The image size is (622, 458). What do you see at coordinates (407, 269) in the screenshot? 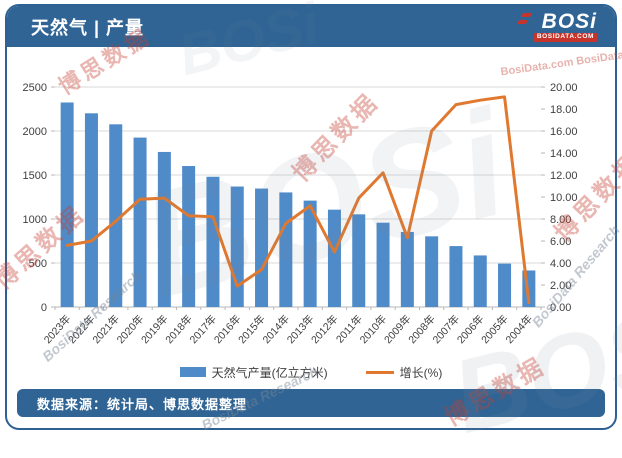
I see `bar-2009年` at bounding box center [407, 269].